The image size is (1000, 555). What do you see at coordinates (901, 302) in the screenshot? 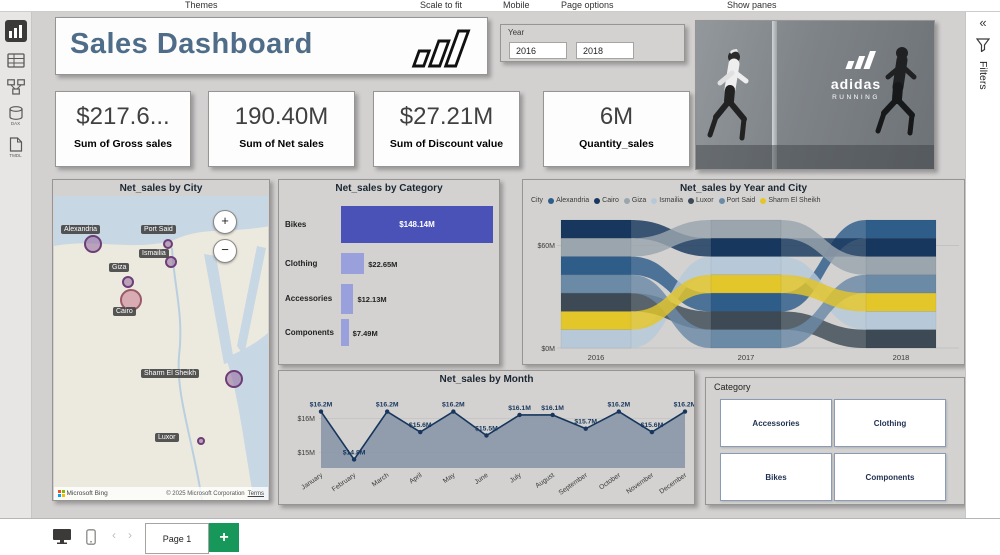
I see `ribbon-segment-sharm-el-sheikh-2018` at bounding box center [901, 302].